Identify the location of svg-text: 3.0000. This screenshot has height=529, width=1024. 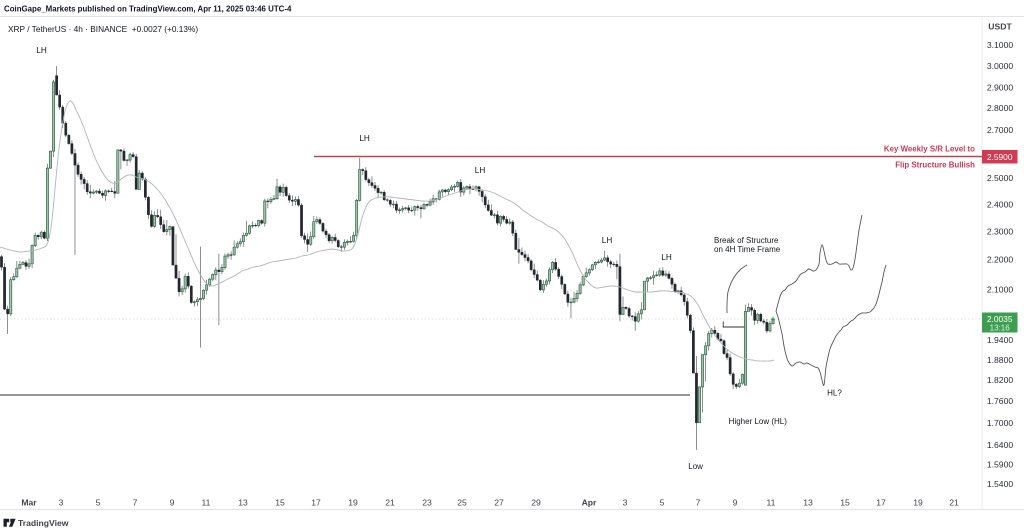
(1000, 66).